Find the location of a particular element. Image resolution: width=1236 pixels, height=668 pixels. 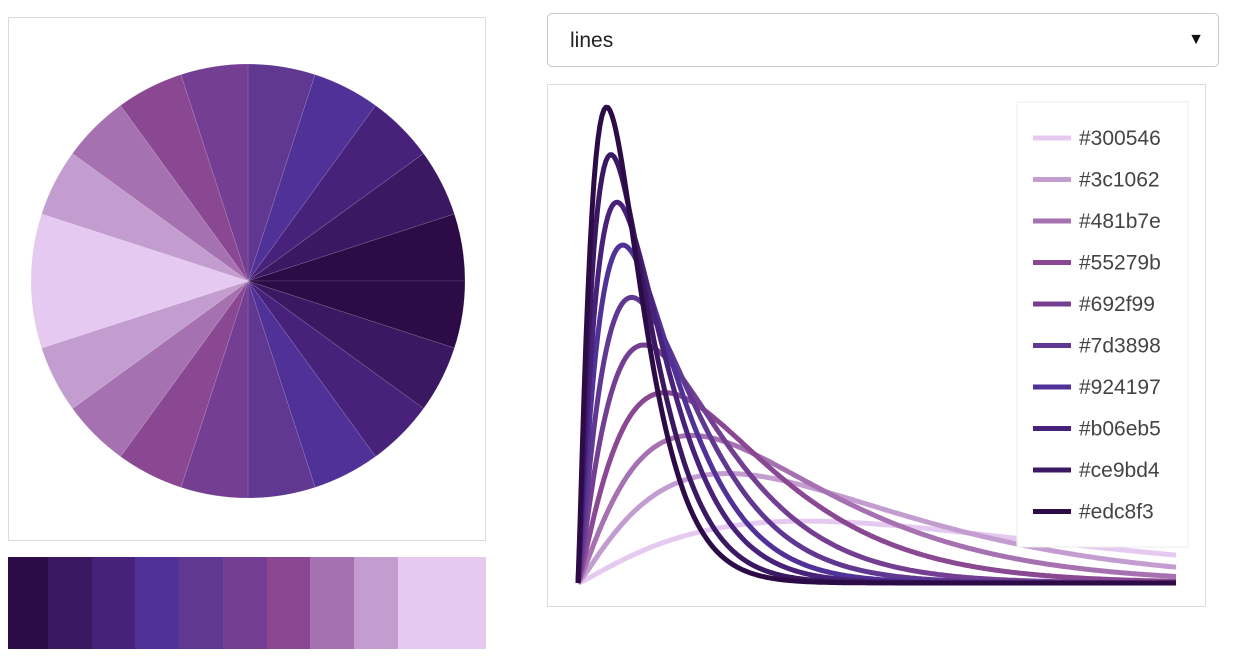

legend-label: #481b7e is located at coordinates (1120, 221).